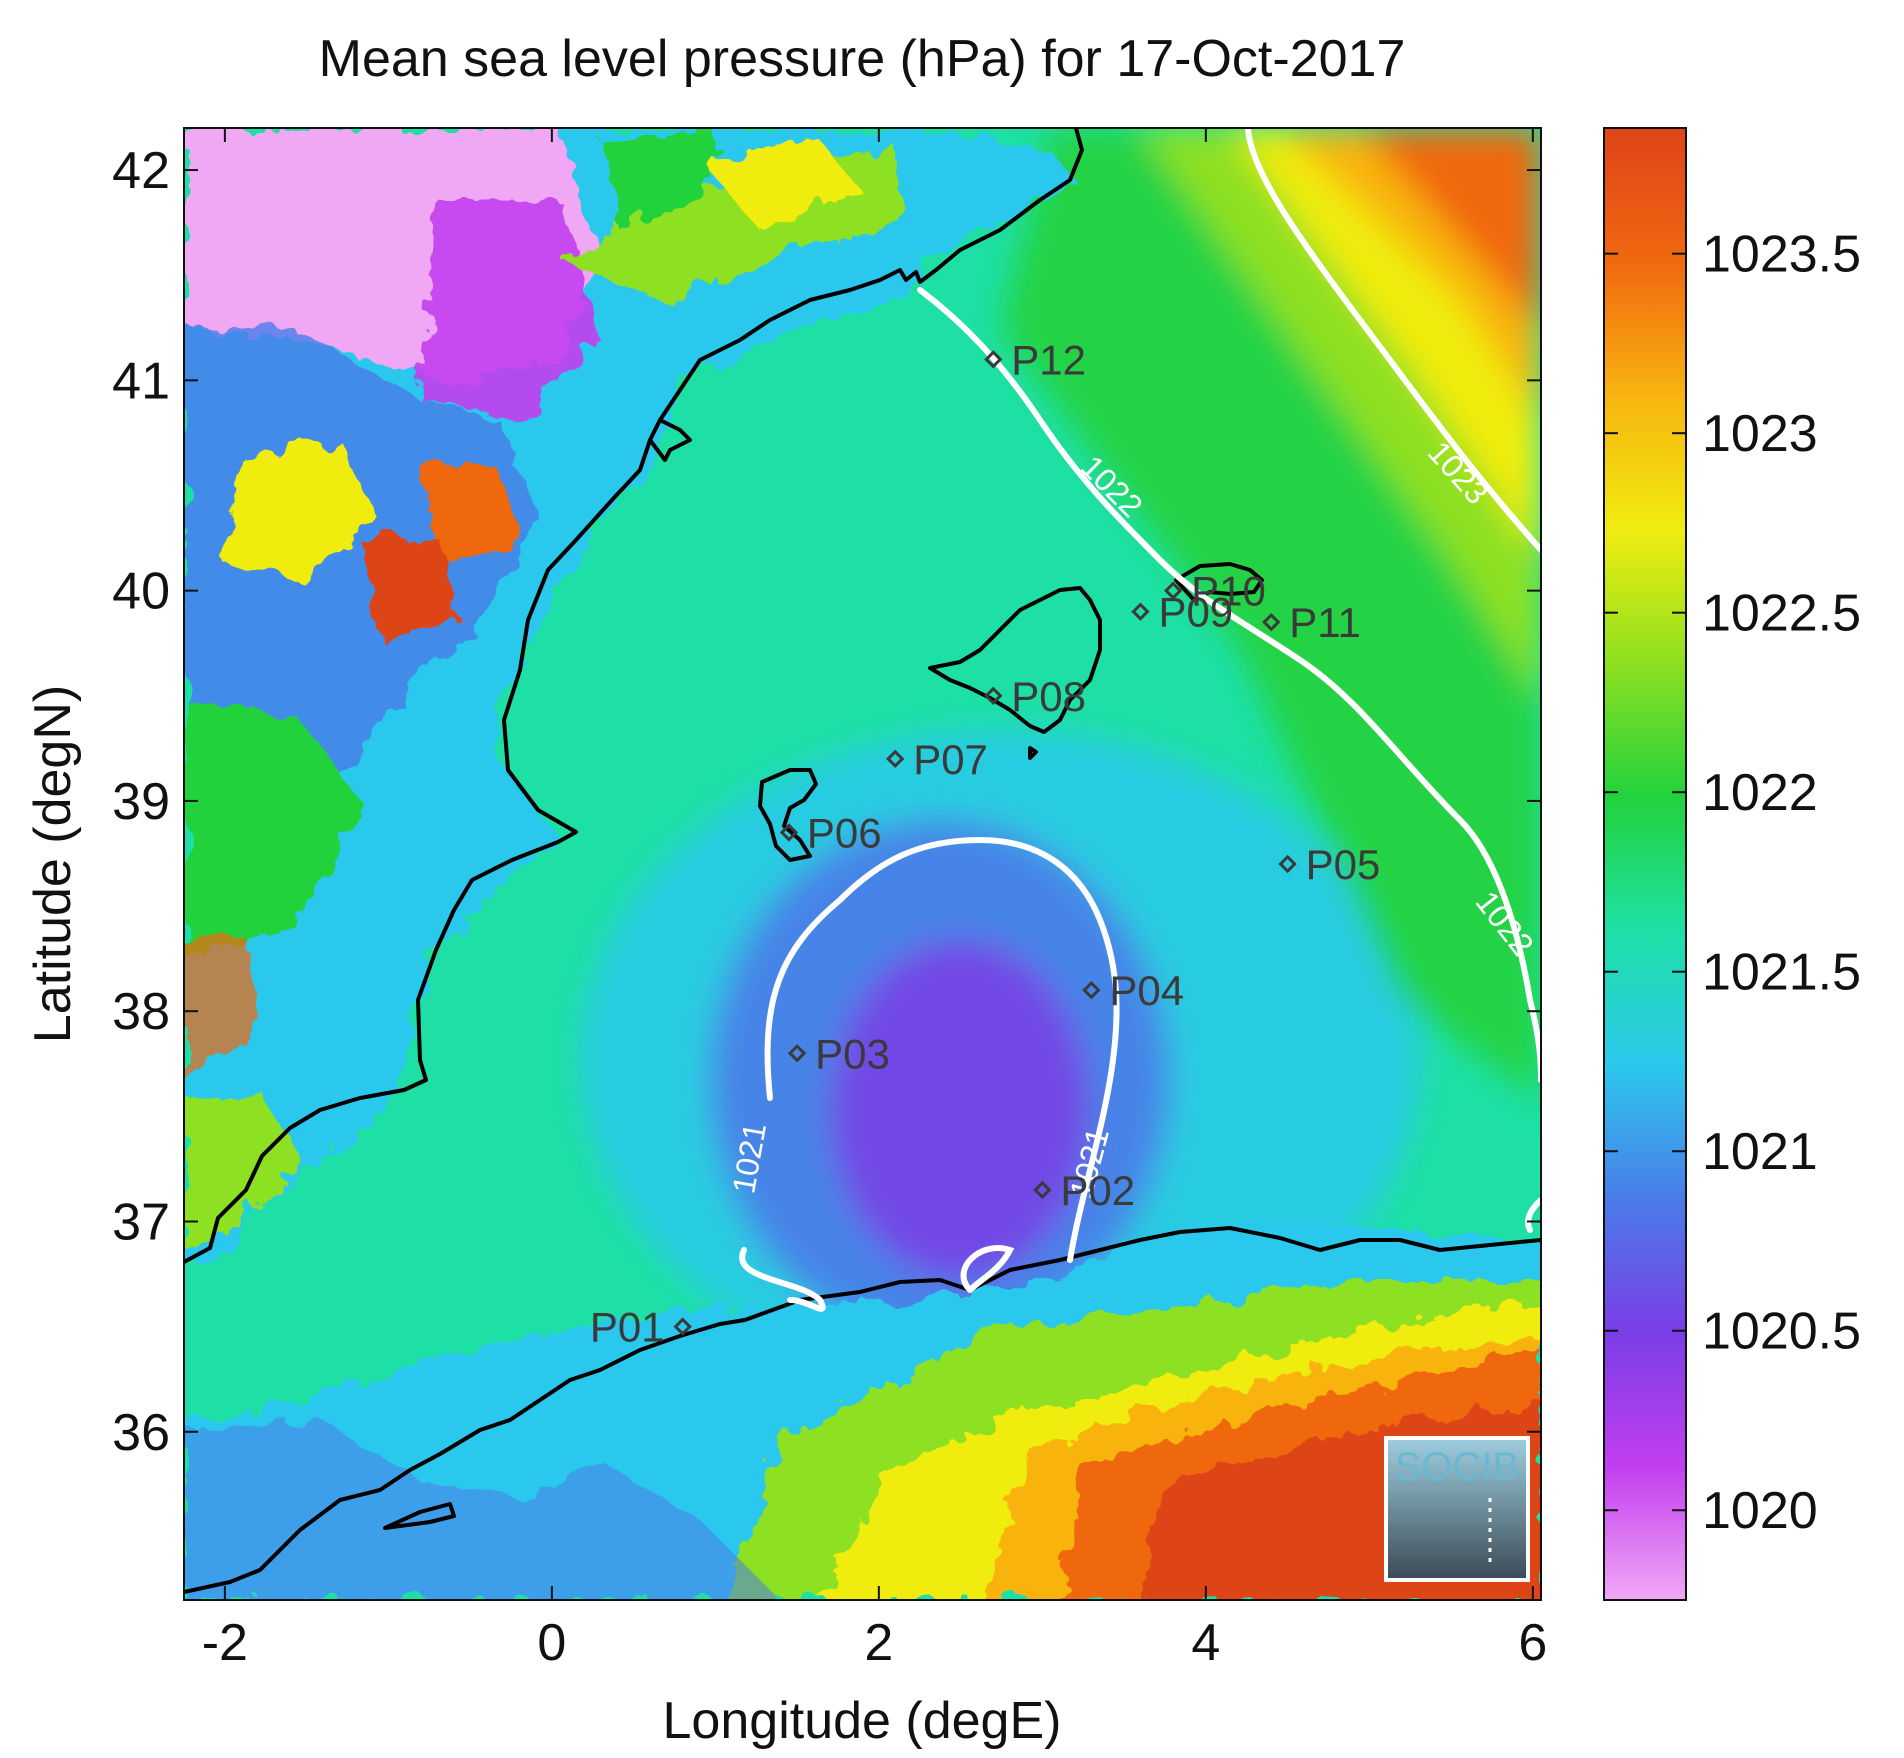  I want to click on site-label: P03, so click(852, 1053).